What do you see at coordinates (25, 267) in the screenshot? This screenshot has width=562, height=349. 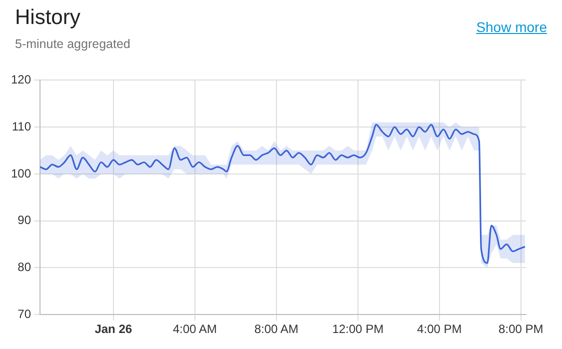 I see `y-tick-label: 80` at bounding box center [25, 267].